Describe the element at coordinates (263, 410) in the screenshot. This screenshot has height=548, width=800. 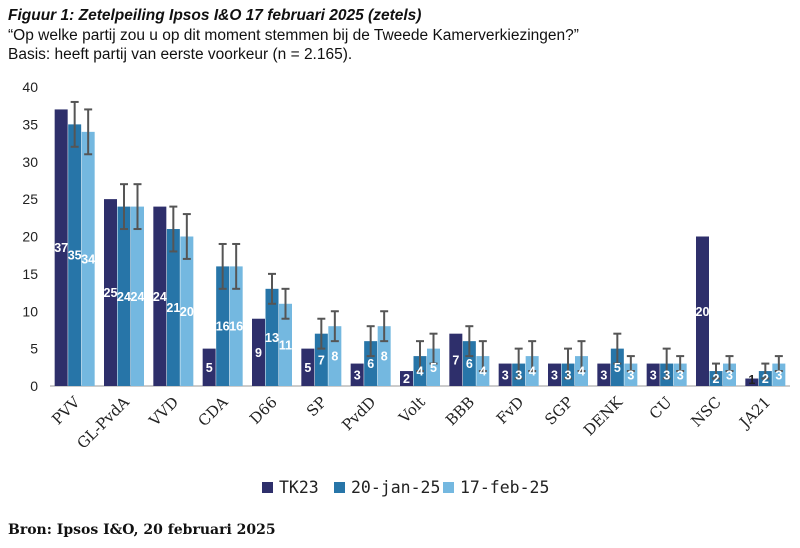
I see `x-tick-label: D66` at that location.